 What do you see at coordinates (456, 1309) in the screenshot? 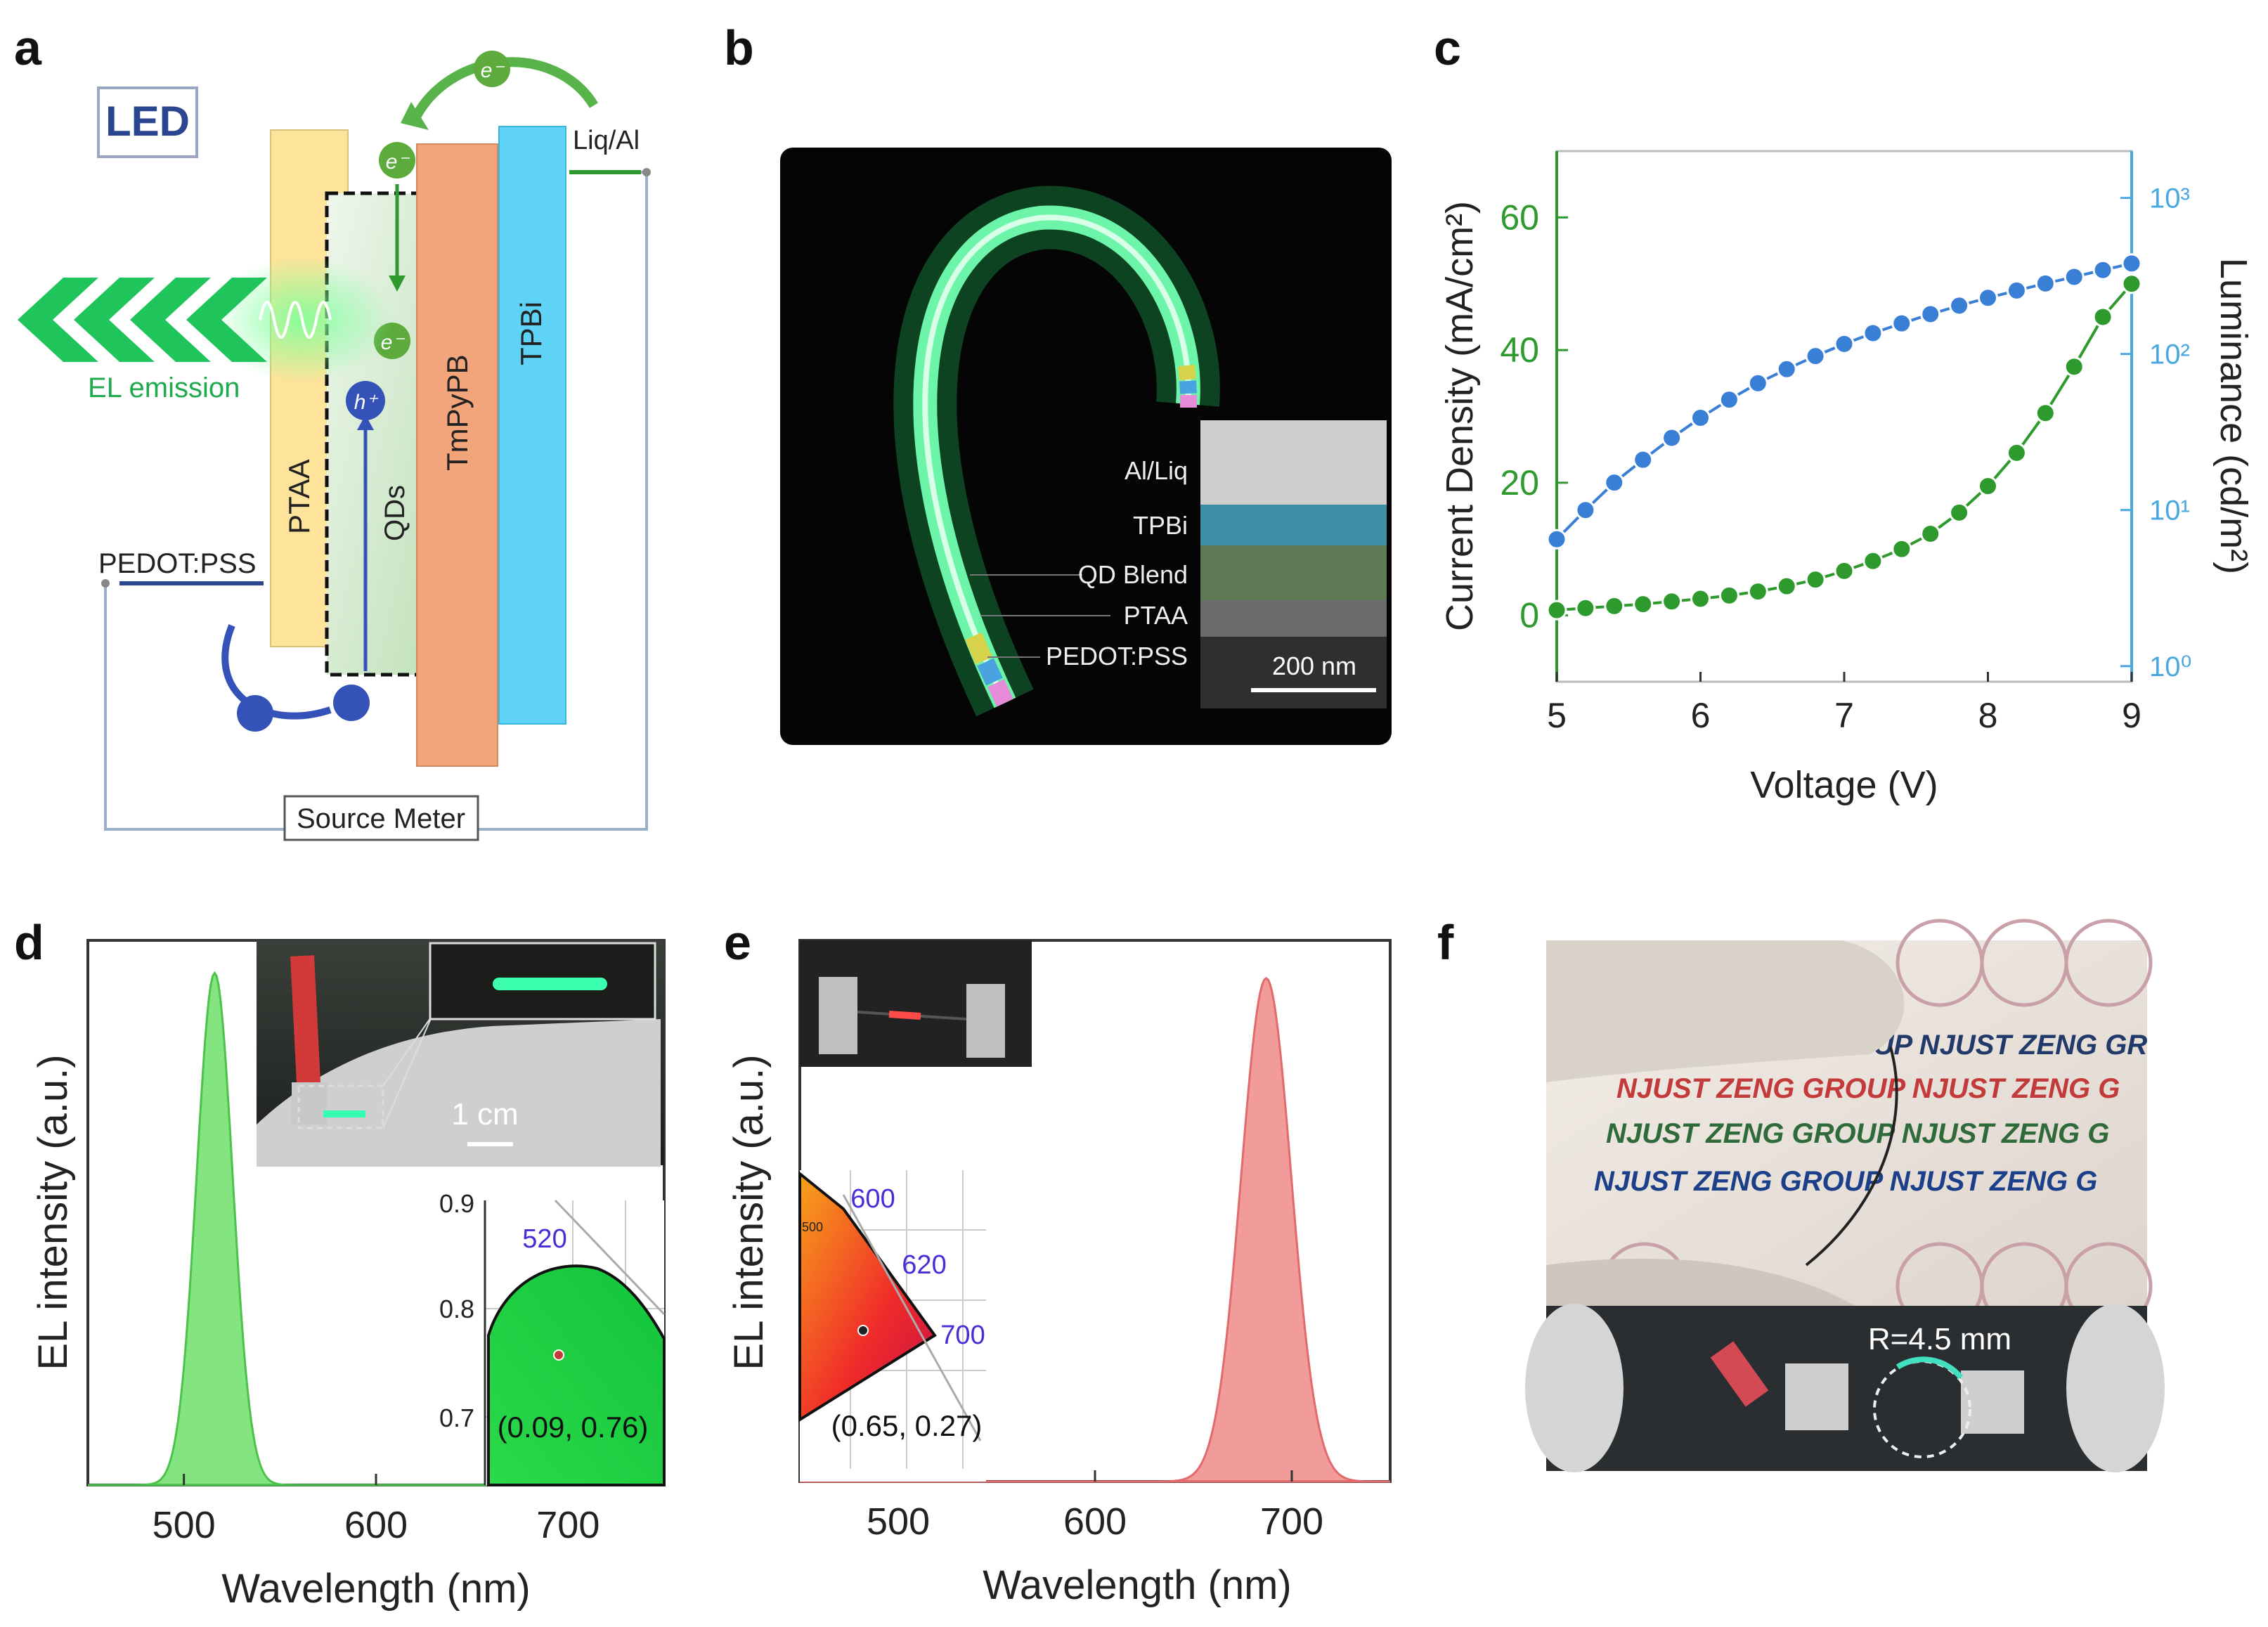
I see `cie-ytick: 0.8` at bounding box center [456, 1309].